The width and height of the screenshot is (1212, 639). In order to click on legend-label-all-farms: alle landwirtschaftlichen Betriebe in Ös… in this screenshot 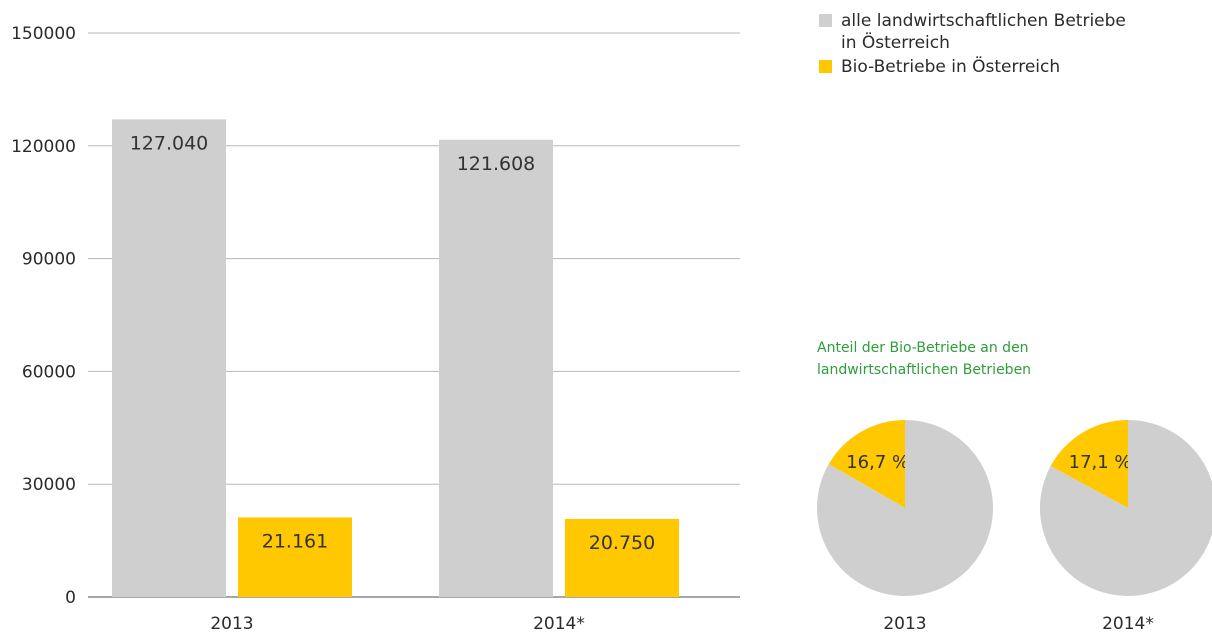, I will do `click(983, 32)`.